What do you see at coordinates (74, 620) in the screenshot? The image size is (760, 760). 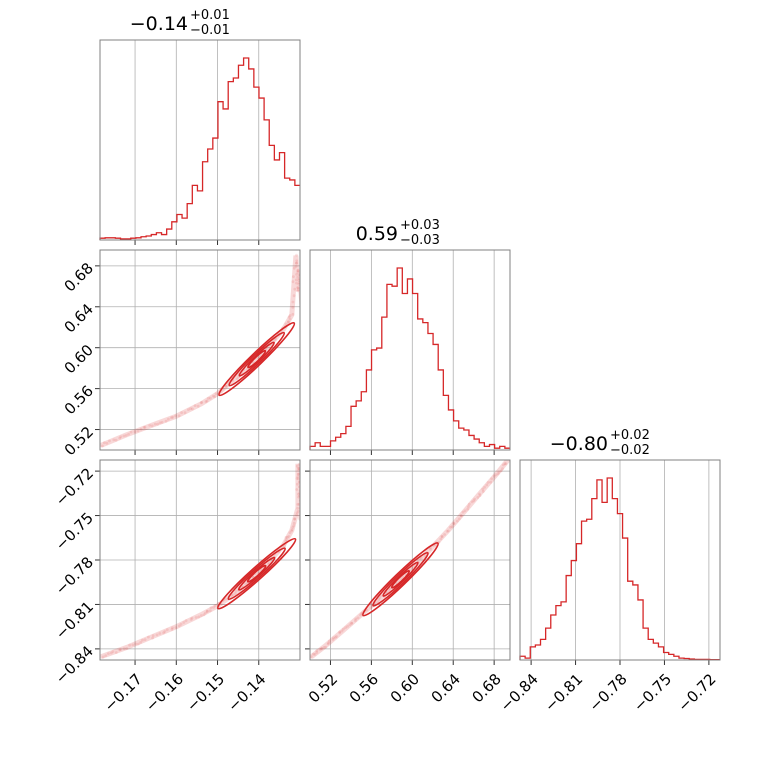 I see `y-tick-label: −0.81` at bounding box center [74, 620].